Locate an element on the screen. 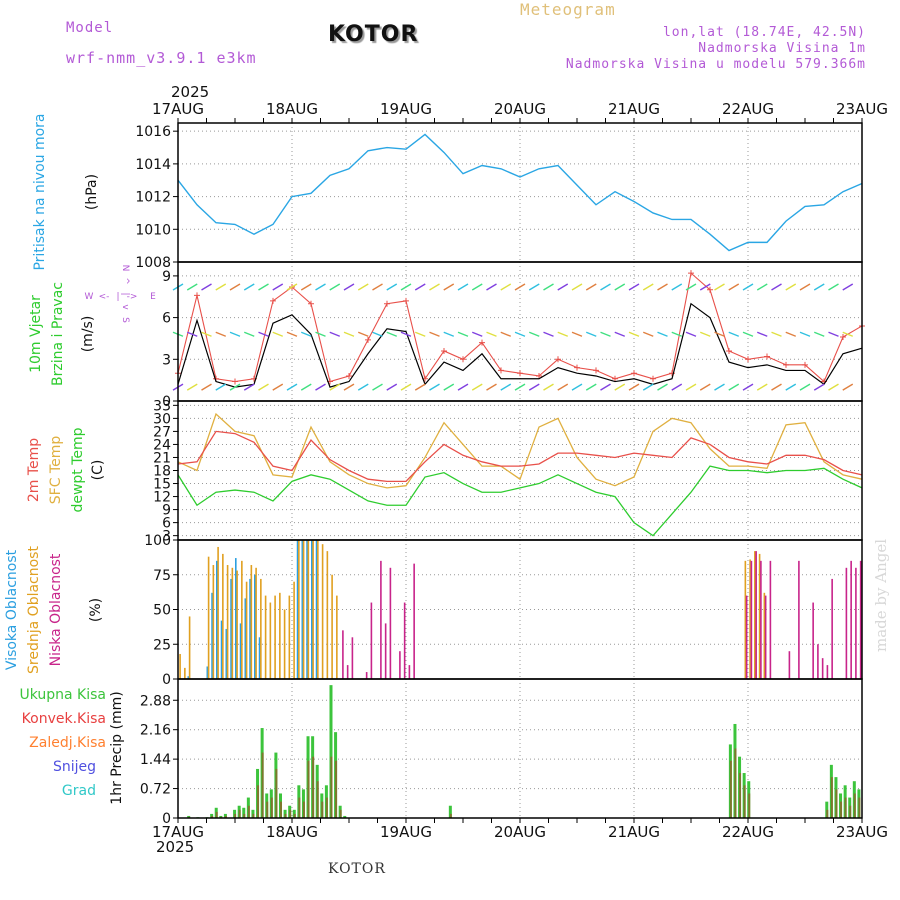 This screenshot has width=900, height=900. day-label-top: 18AUG is located at coordinates (292, 109).